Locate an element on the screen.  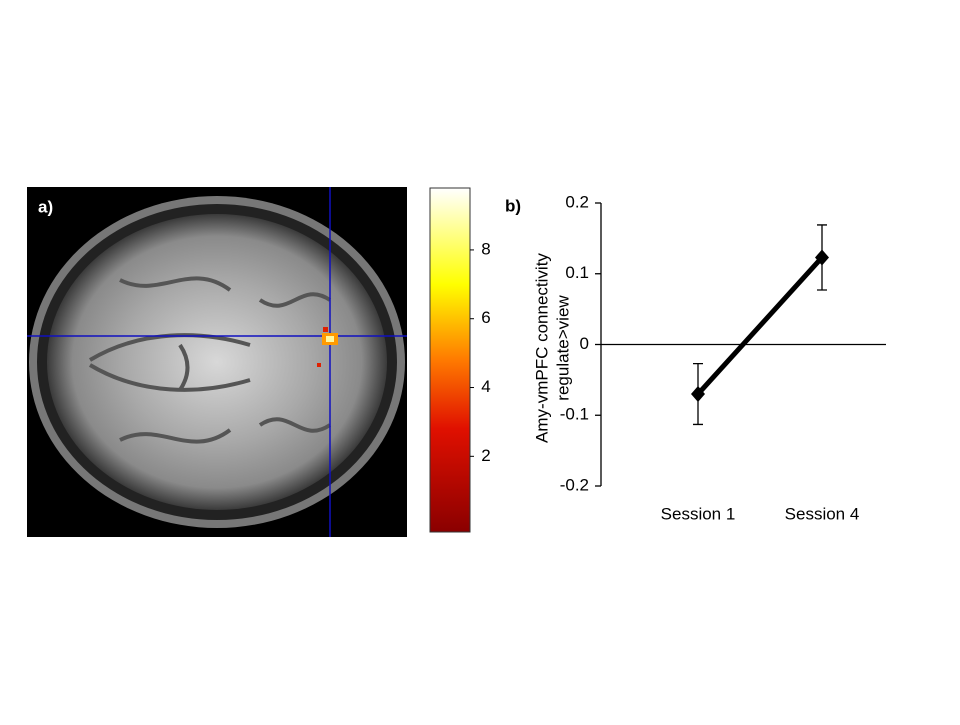
colorbar is located at coordinates (450, 360).